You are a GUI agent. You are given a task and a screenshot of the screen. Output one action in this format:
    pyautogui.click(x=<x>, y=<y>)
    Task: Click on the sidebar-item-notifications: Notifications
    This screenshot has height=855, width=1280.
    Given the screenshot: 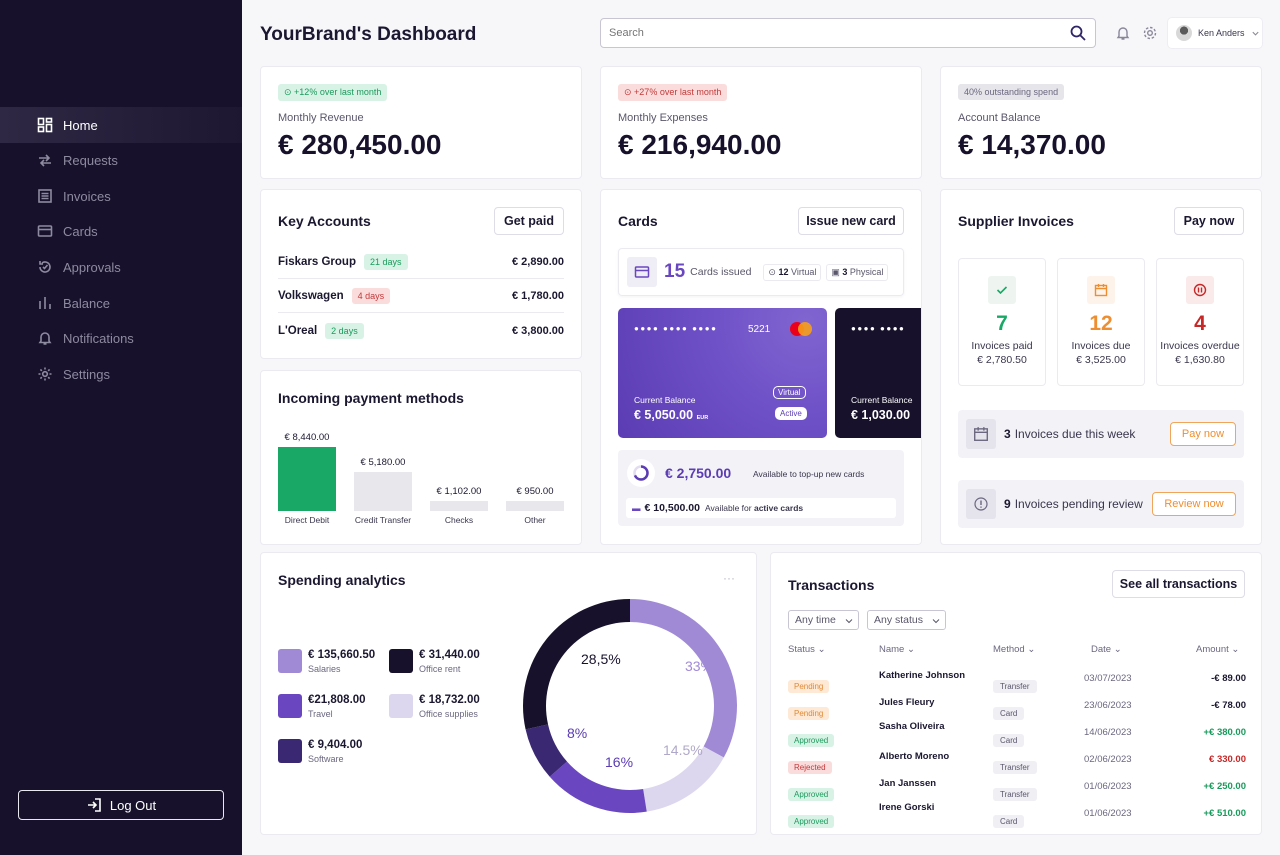 What is the action you would take?
    pyautogui.click(x=121, y=338)
    